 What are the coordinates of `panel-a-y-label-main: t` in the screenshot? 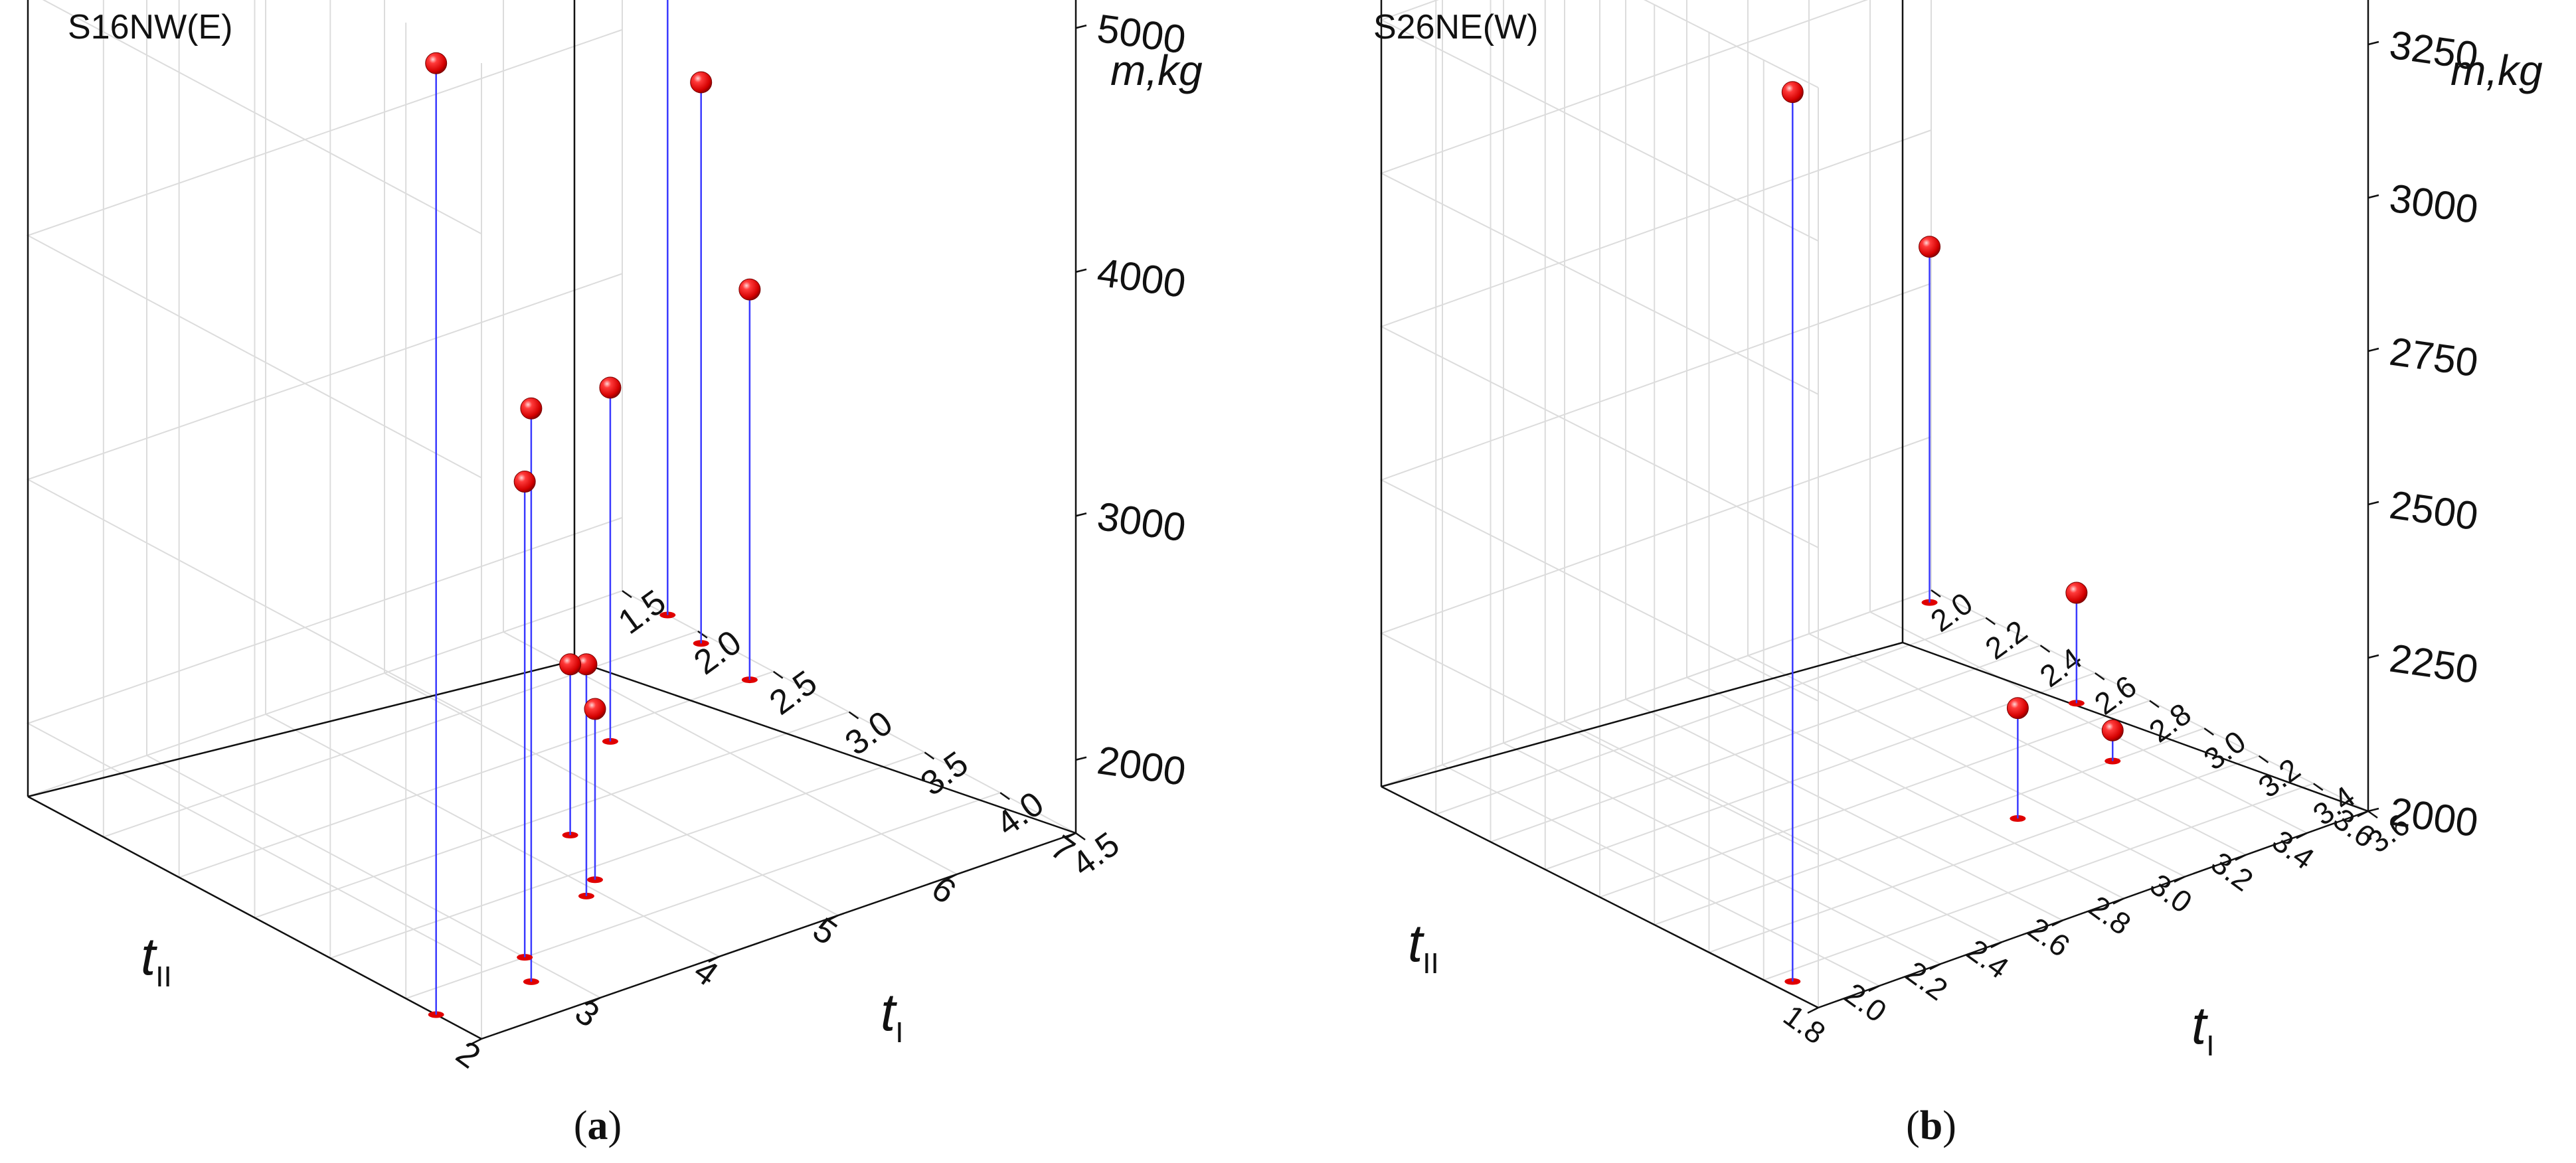 It's located at (889, 1012).